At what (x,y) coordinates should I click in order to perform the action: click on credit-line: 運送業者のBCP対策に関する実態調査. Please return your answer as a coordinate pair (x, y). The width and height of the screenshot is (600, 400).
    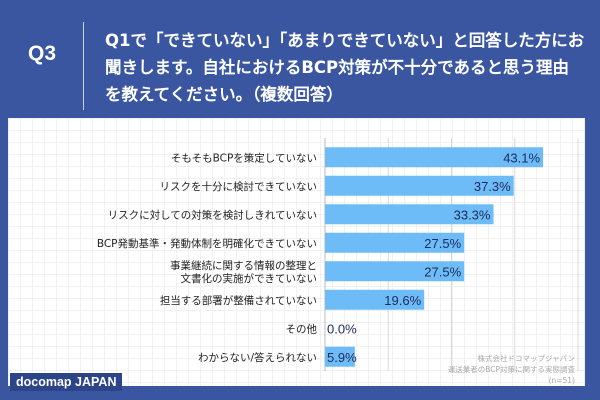
    Looking at the image, I should click on (511, 369).